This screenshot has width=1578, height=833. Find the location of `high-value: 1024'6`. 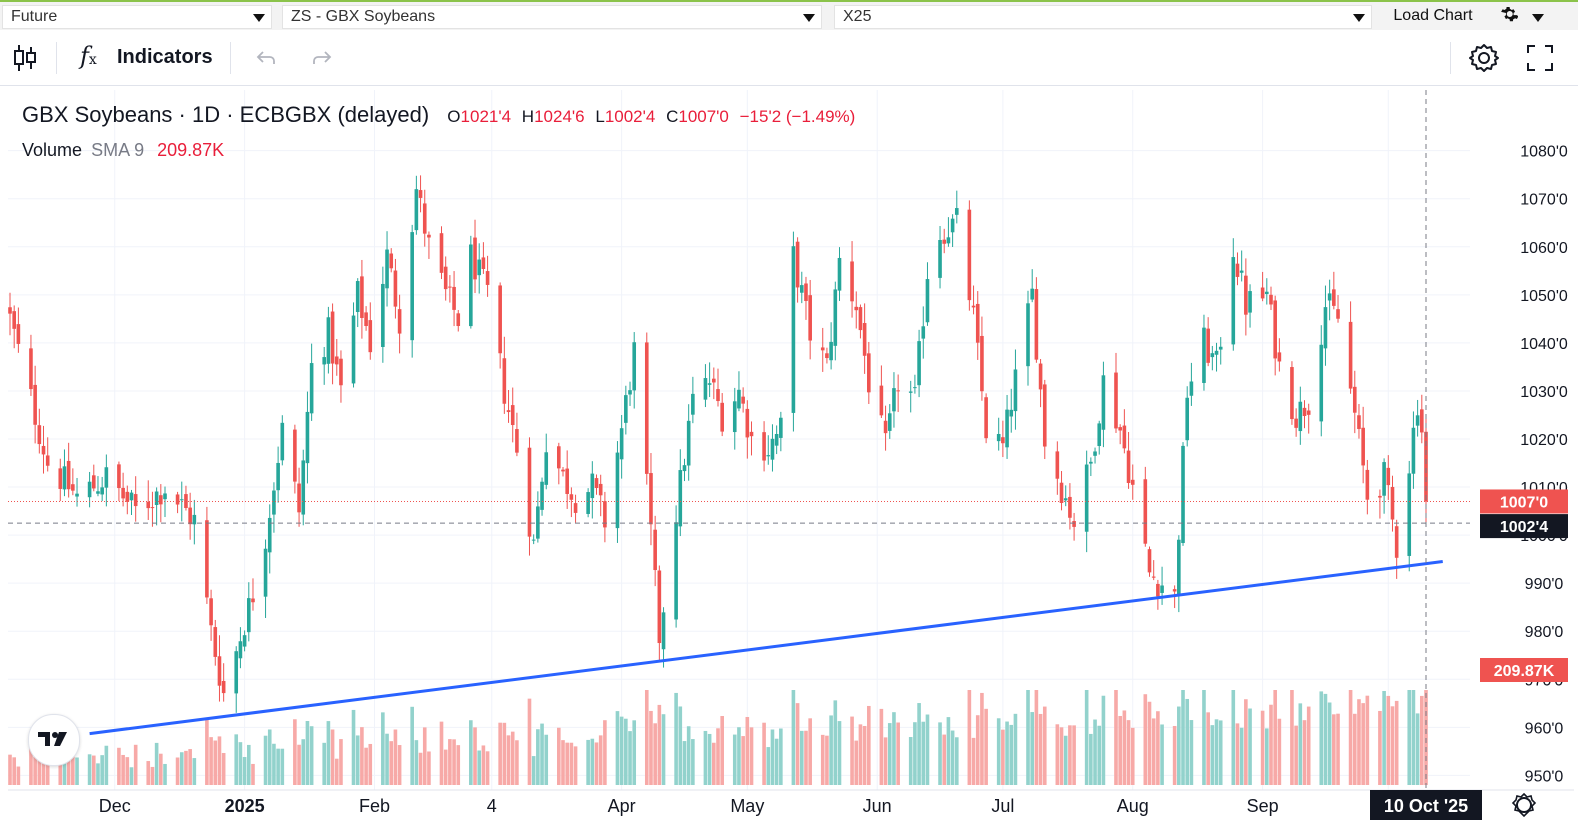

high-value: 1024'6 is located at coordinates (559, 116).